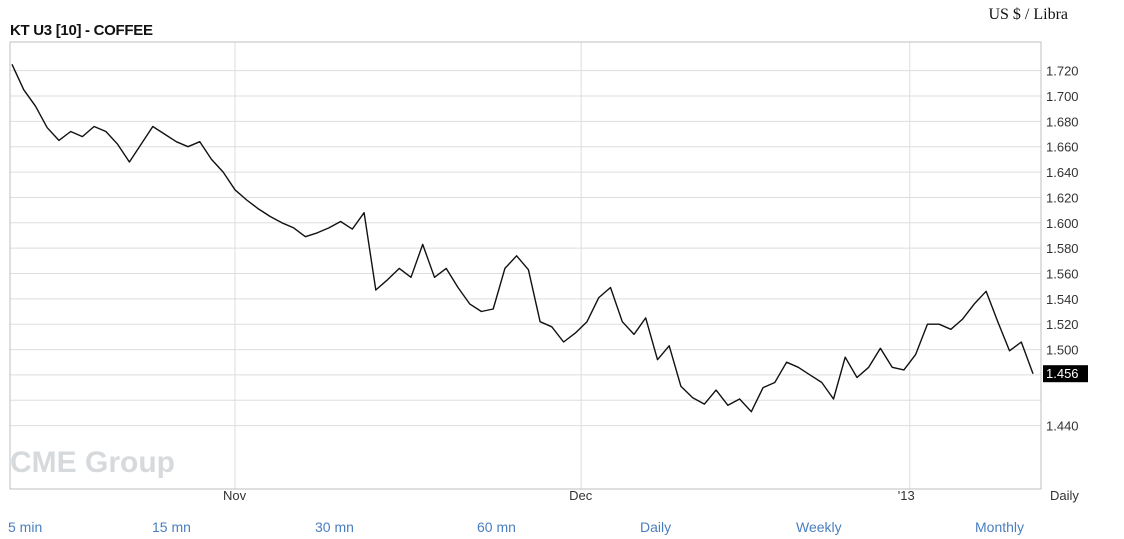 The width and height of the screenshot is (1124, 539). What do you see at coordinates (334, 527) in the screenshot?
I see `timeframe-30min: 30 mn` at bounding box center [334, 527].